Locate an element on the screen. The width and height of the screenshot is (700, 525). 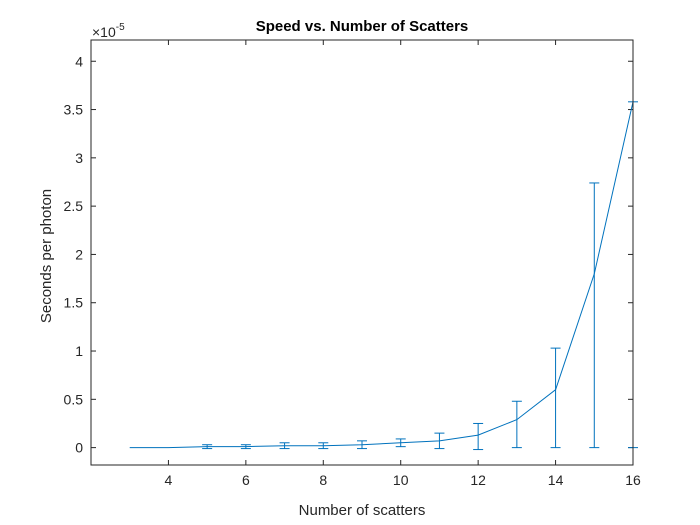
y-exponent-multiplier: ×10⁻⁵ is located at coordinates (108, 31).